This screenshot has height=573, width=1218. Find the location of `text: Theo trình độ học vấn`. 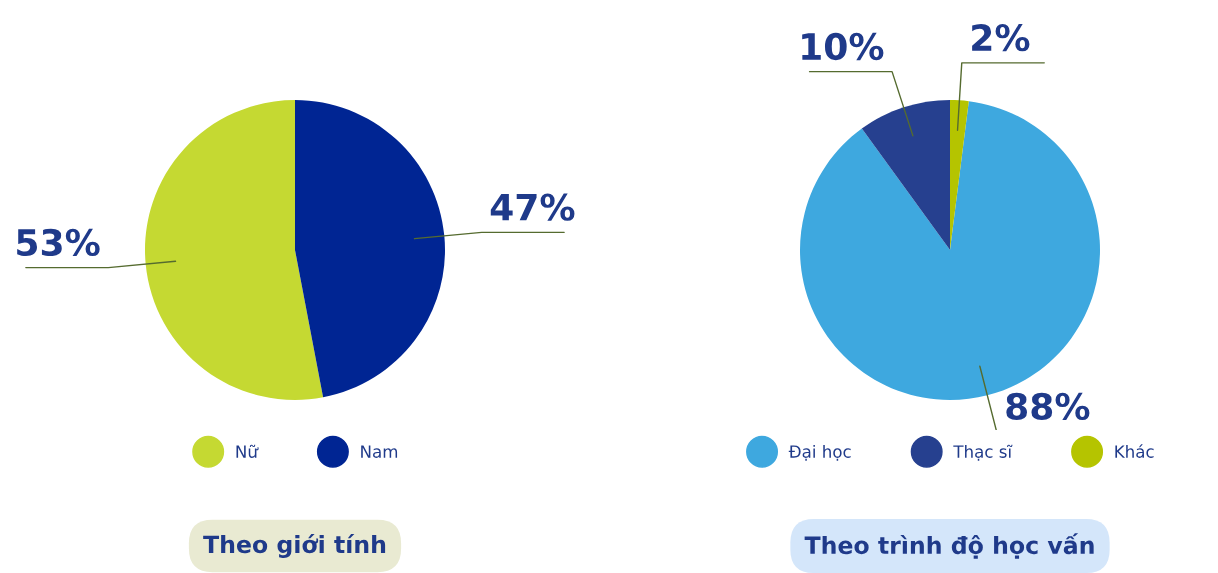

text: Theo trình độ học vấn is located at coordinates (949, 546).